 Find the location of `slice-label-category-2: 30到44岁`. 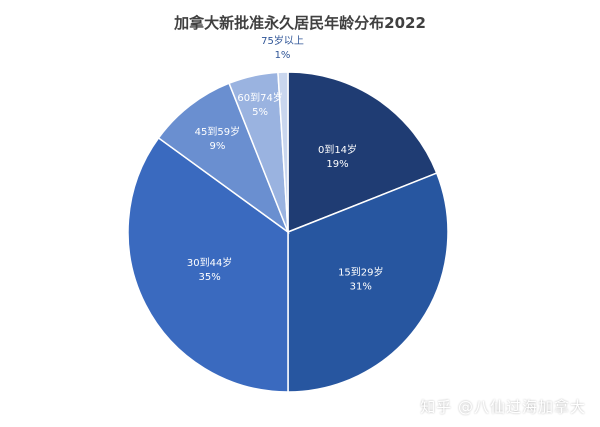

slice-label-category-2: 30到44岁 is located at coordinates (209, 262).